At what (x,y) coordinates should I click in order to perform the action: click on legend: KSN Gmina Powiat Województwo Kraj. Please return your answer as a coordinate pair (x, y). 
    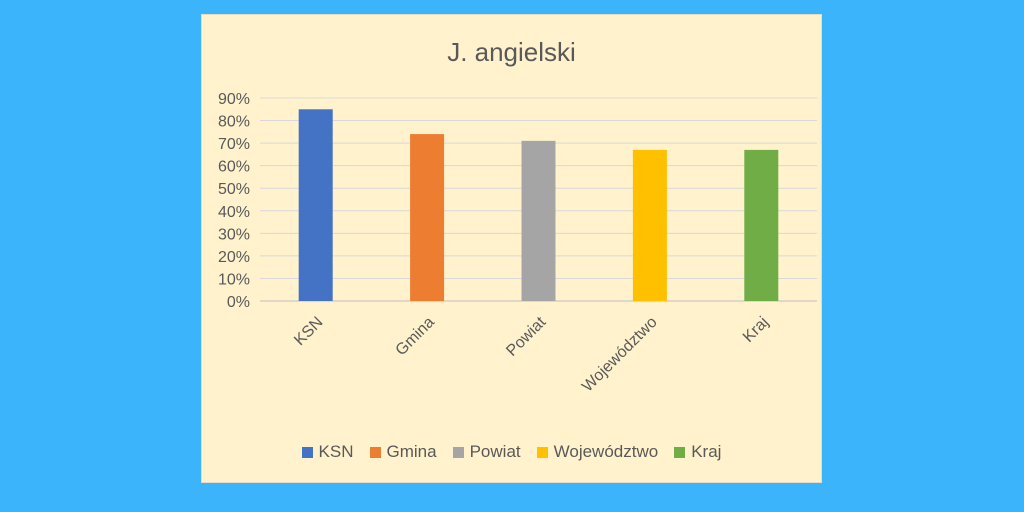
    Looking at the image, I should click on (511, 452).